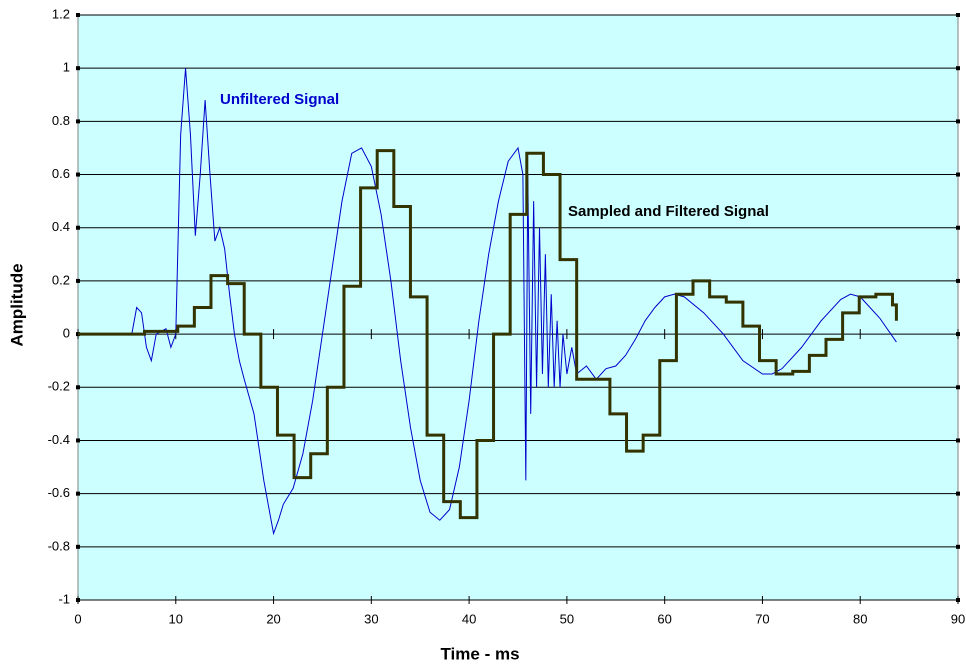  I want to click on y-tick-label: -0.2, so click(59, 386).